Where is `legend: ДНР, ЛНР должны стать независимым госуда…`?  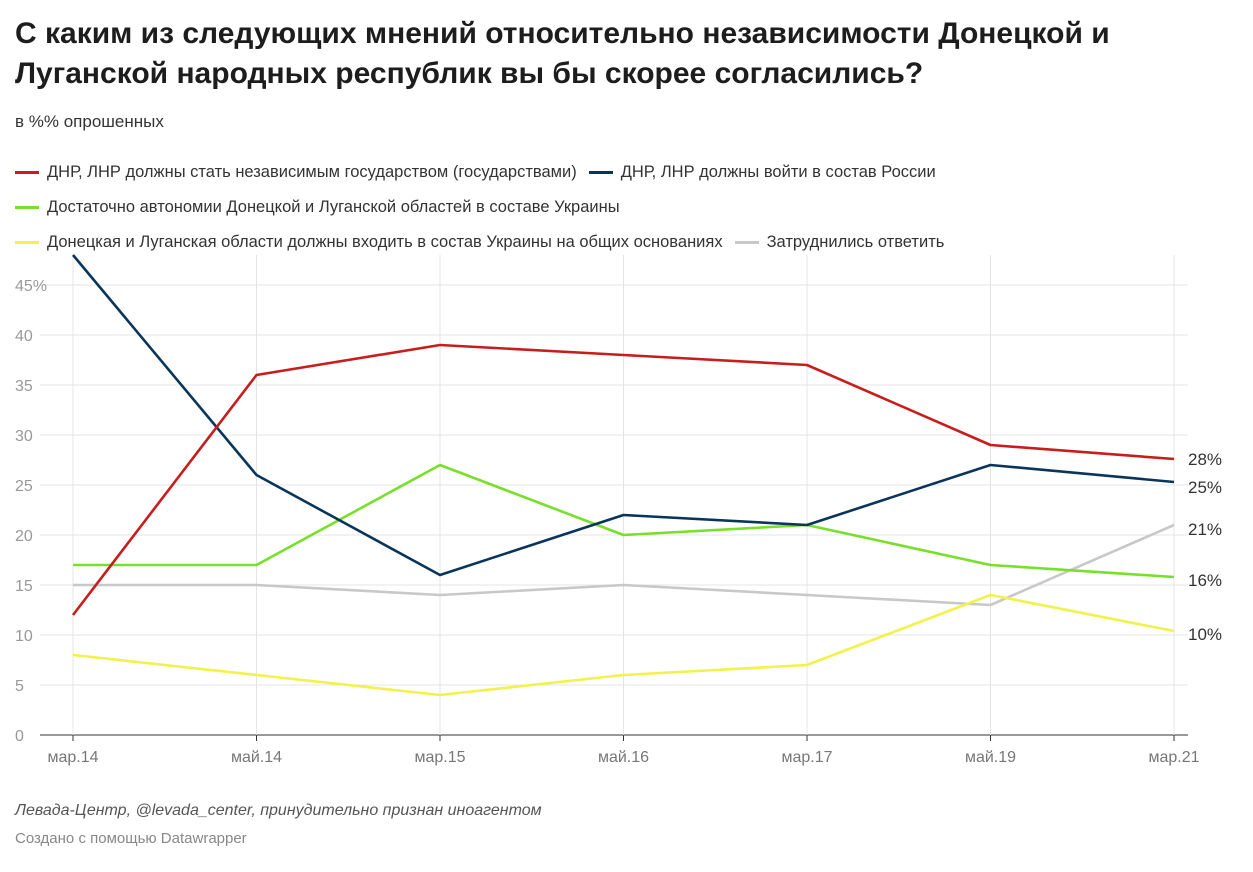 legend: ДНР, ЛНР должны стать независимым госуда… is located at coordinates (630, 207).